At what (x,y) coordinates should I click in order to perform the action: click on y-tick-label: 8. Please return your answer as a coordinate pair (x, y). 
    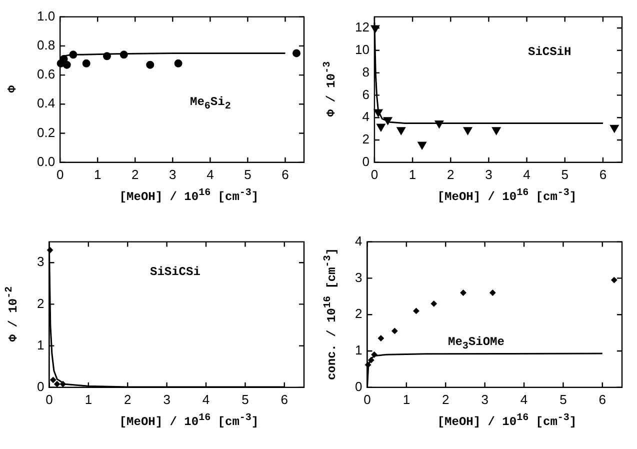
    Looking at the image, I should click on (366, 72).